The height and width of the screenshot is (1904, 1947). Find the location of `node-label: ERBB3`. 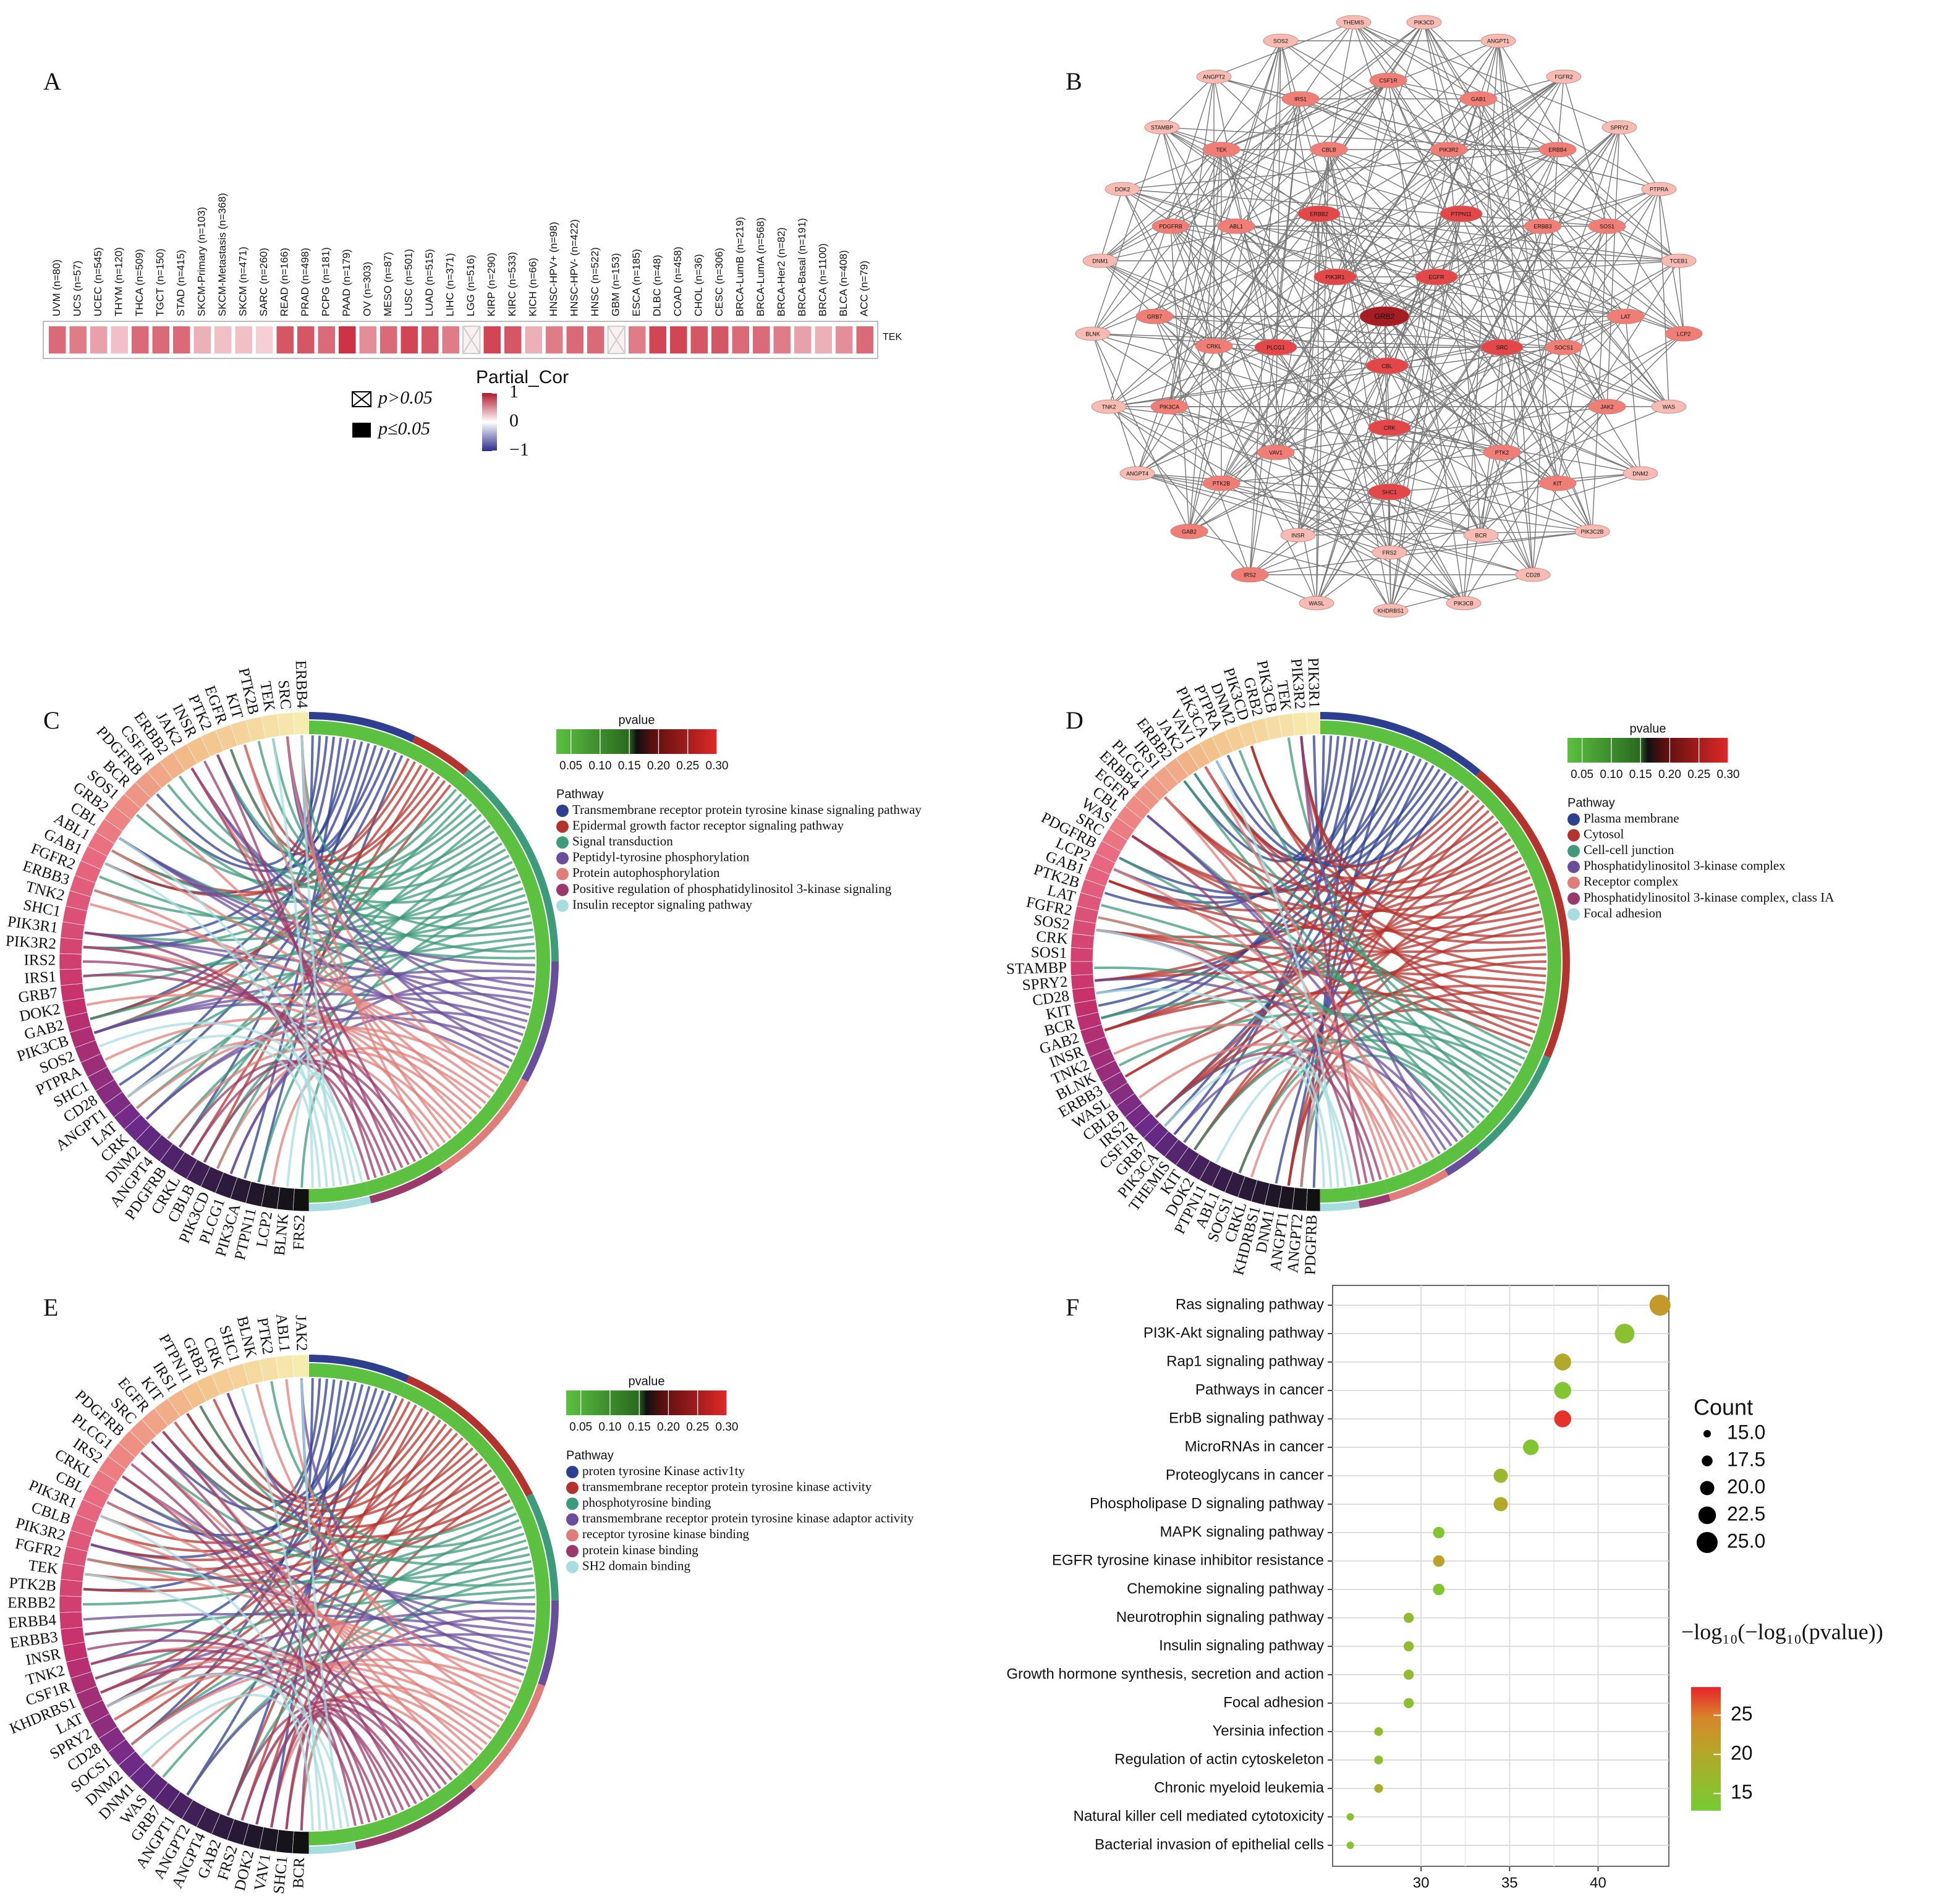

node-label: ERBB3 is located at coordinates (1543, 226).